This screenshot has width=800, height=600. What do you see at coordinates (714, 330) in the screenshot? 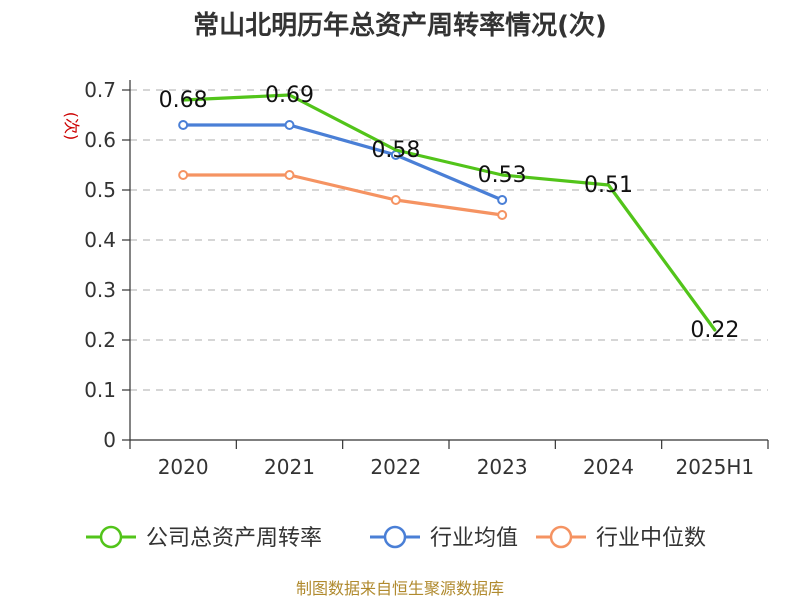
I see `data-label: 0.22` at bounding box center [714, 330].